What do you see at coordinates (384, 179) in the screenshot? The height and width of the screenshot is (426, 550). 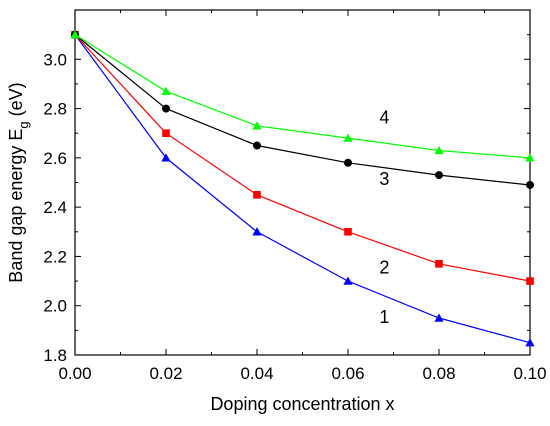 I see `curve-label-3: 3` at bounding box center [384, 179].